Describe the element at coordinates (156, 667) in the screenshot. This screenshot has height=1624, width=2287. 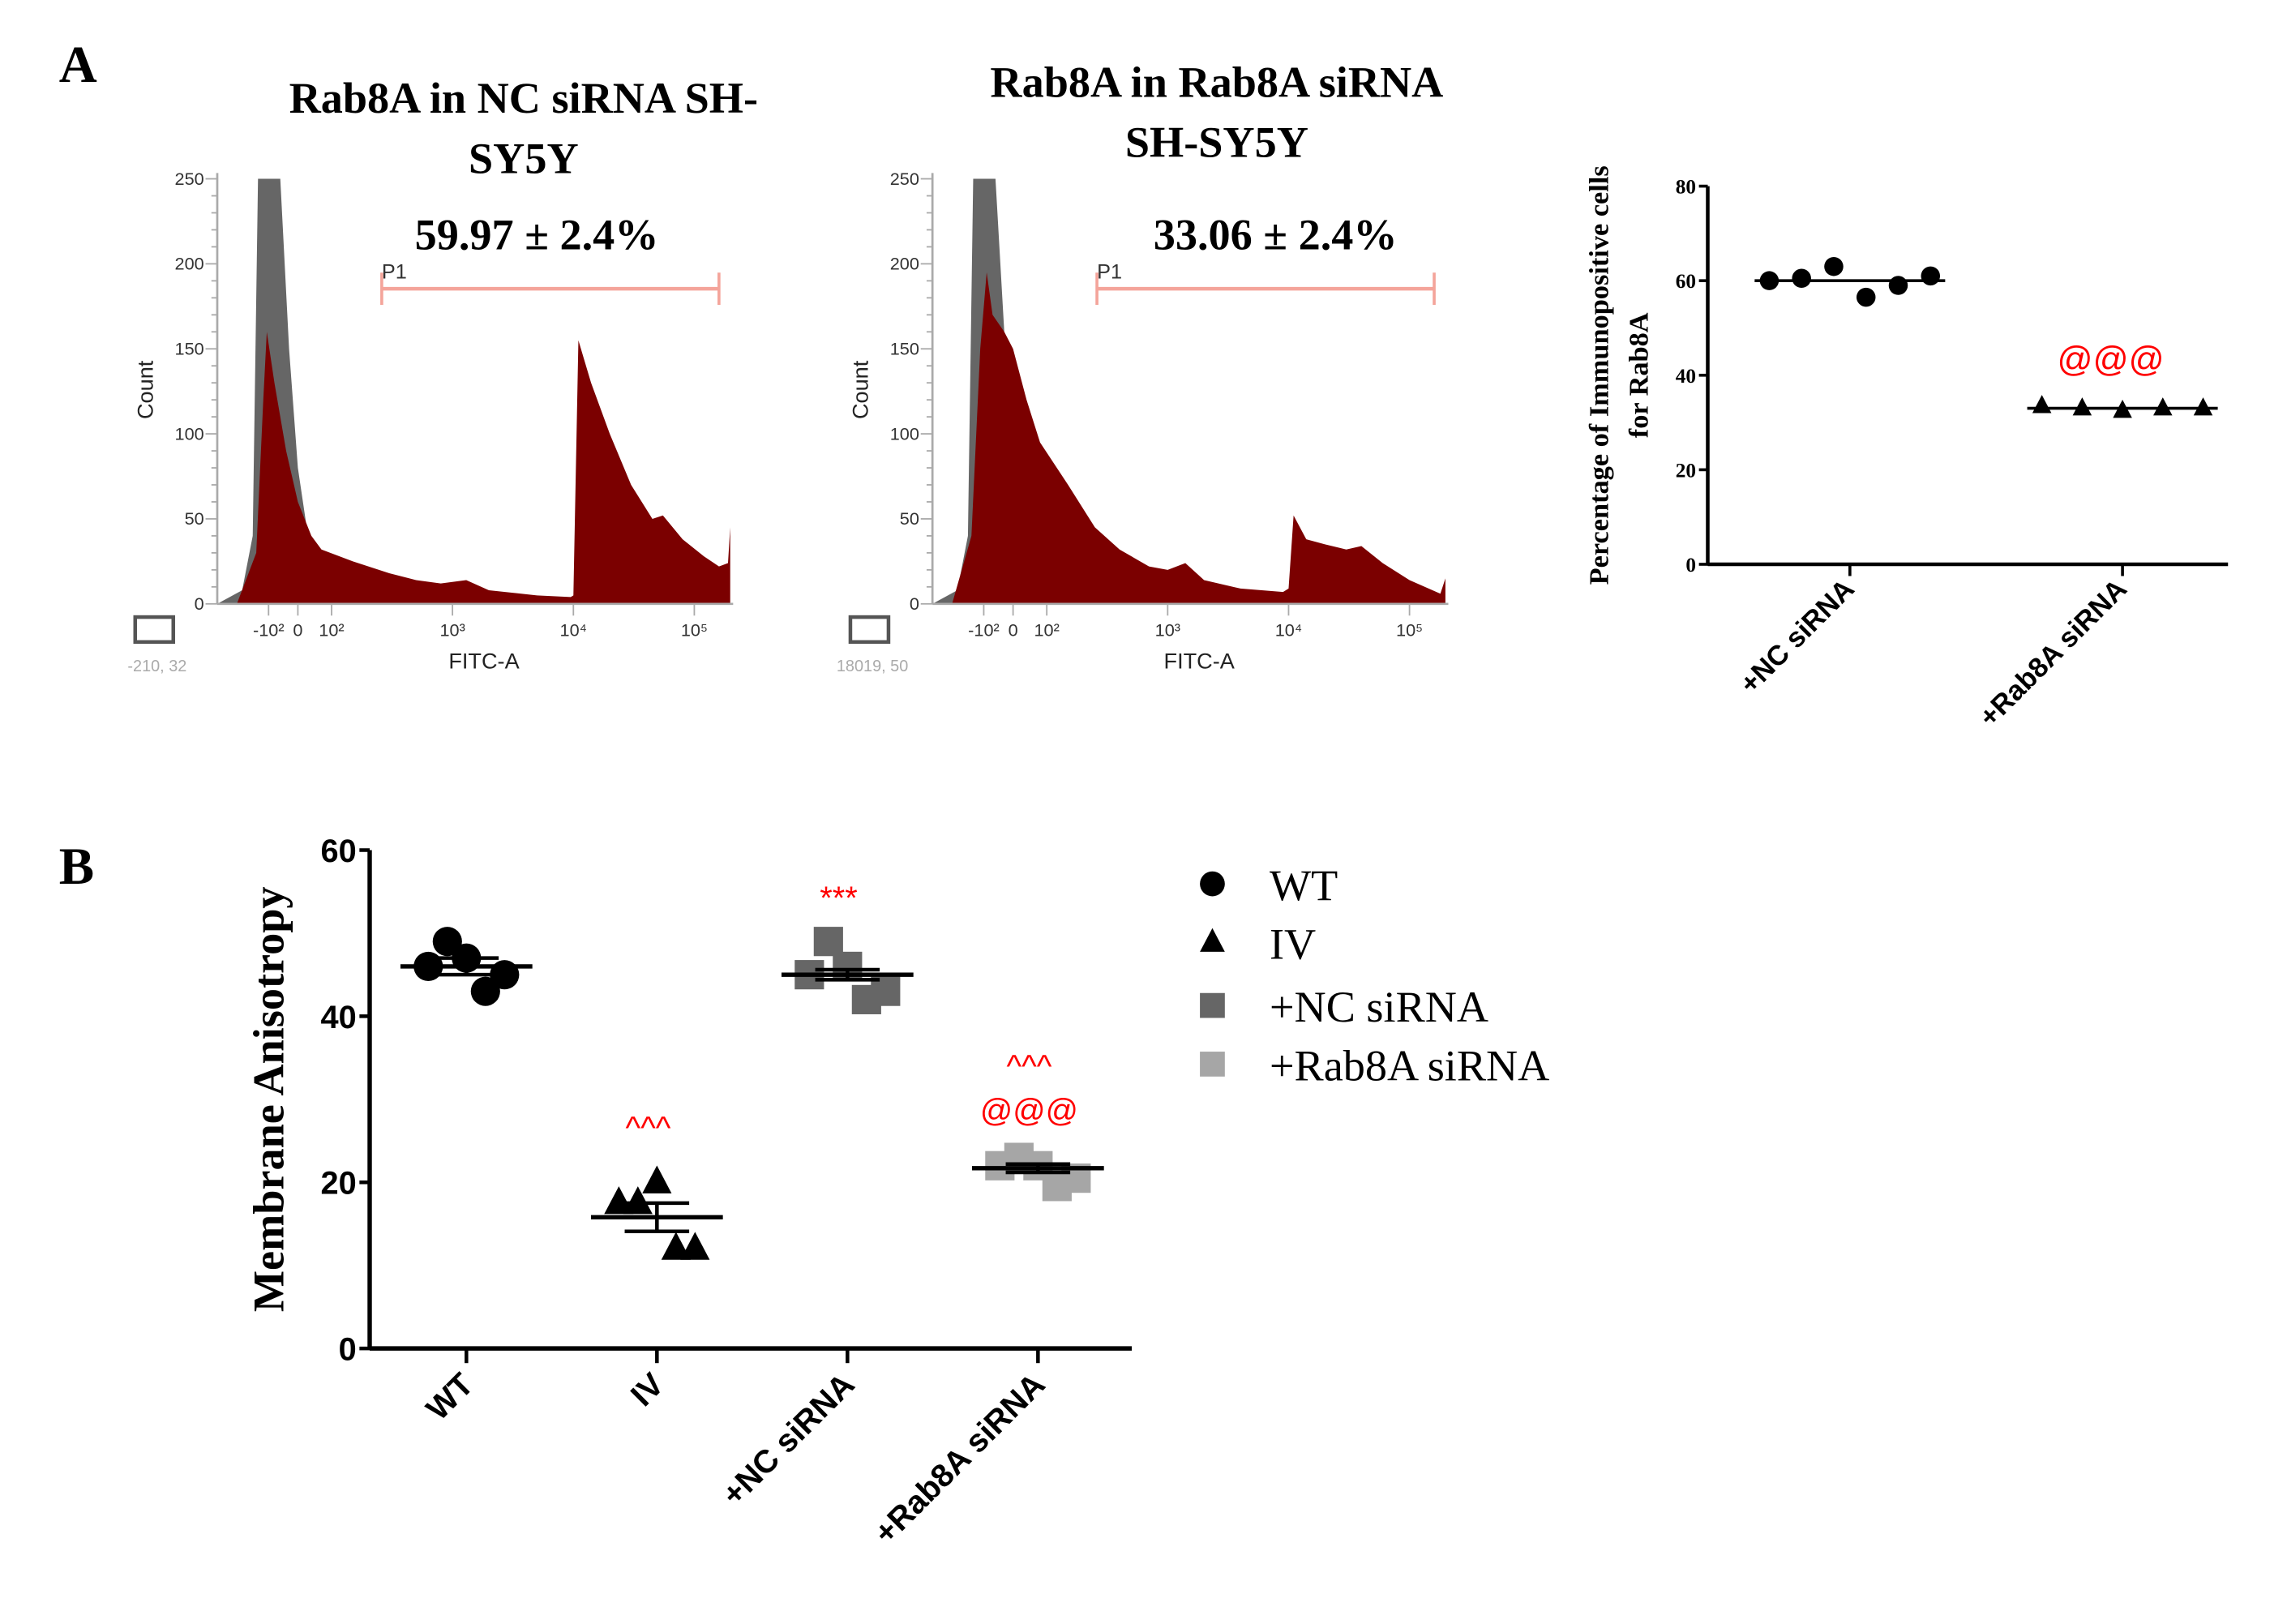
I see `cursor-readout: -210, 32` at that location.